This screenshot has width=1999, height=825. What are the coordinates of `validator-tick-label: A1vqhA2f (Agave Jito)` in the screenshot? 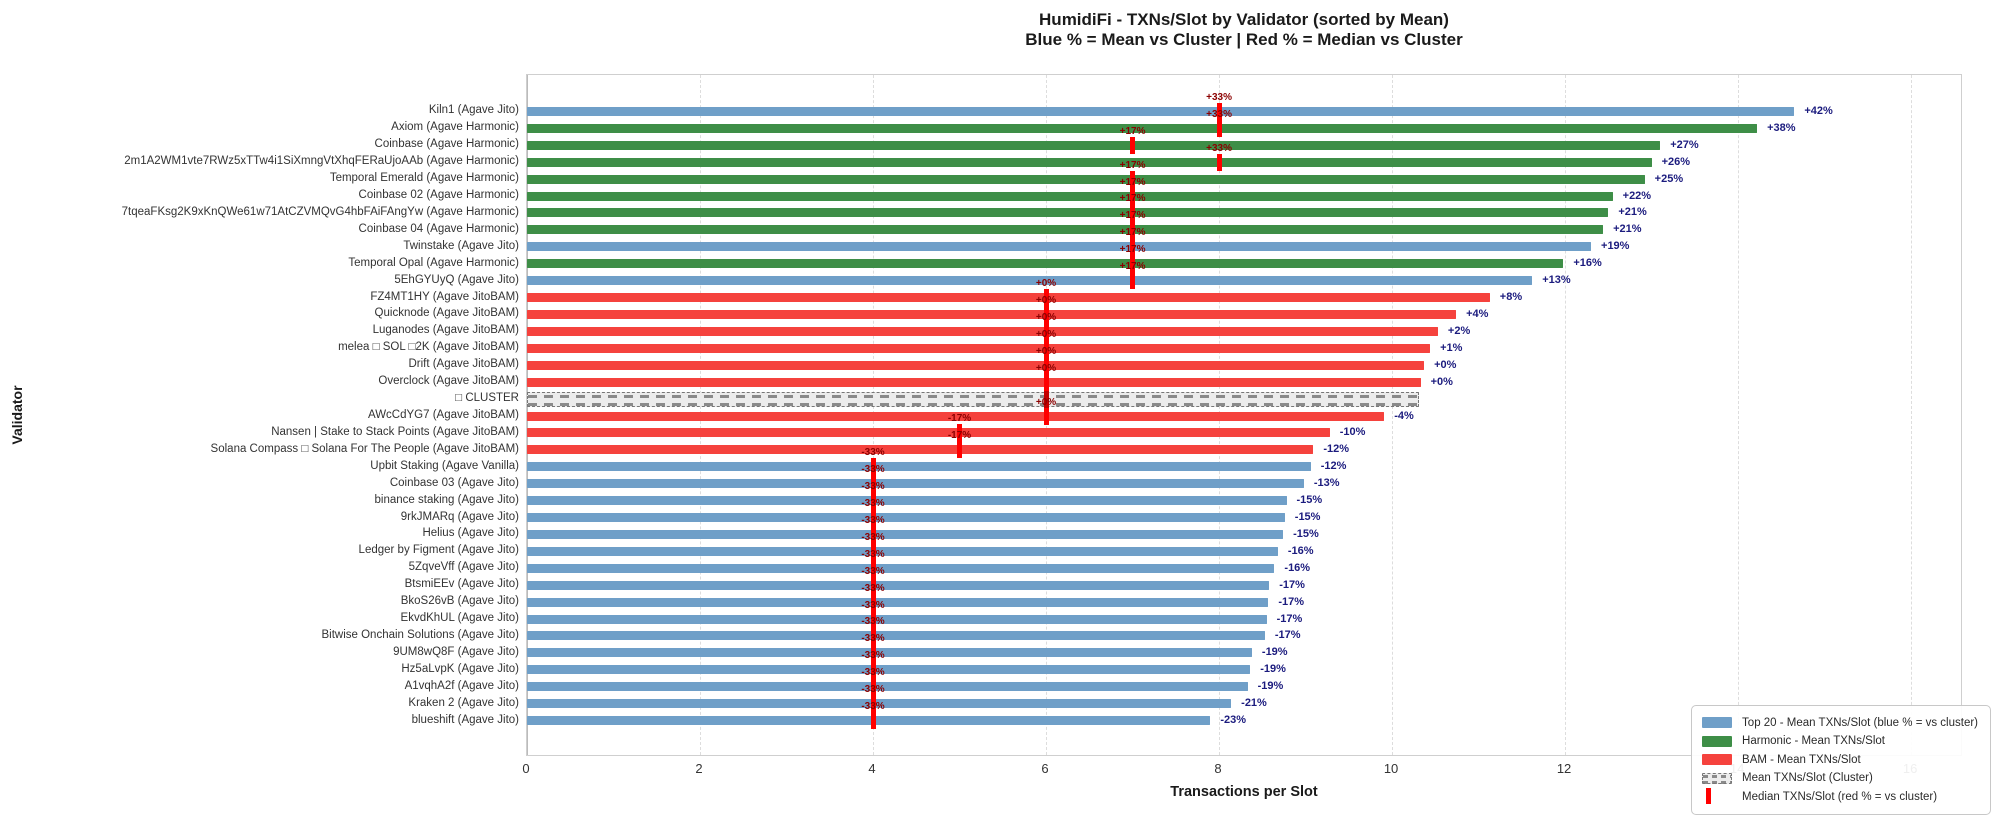 It's located at (461, 685).